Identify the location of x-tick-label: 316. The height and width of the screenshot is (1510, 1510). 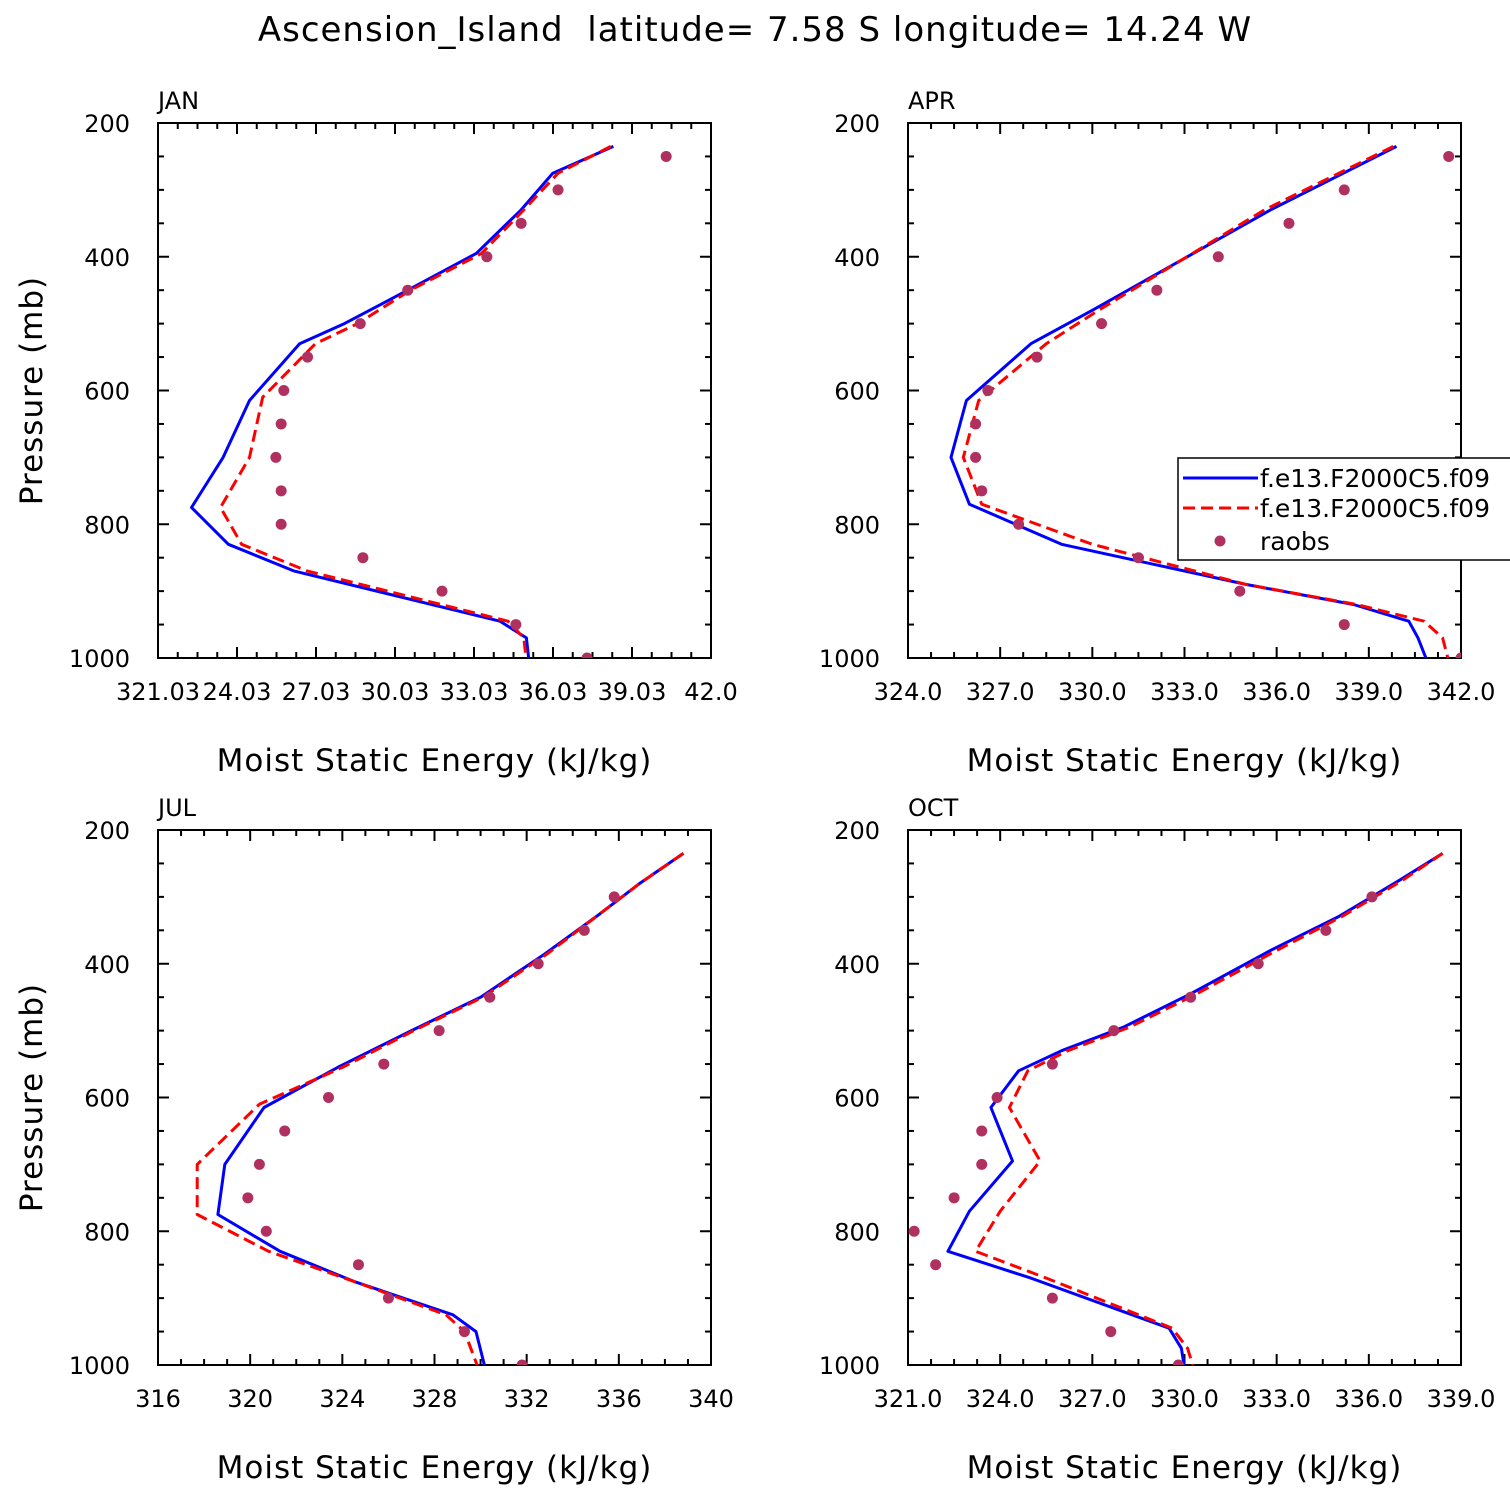
(158, 1399).